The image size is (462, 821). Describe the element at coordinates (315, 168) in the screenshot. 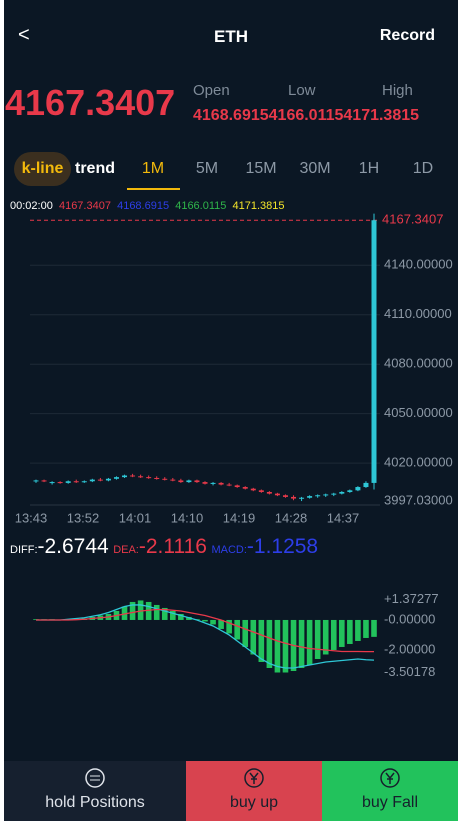

I see `interval-tab: 30M` at that location.